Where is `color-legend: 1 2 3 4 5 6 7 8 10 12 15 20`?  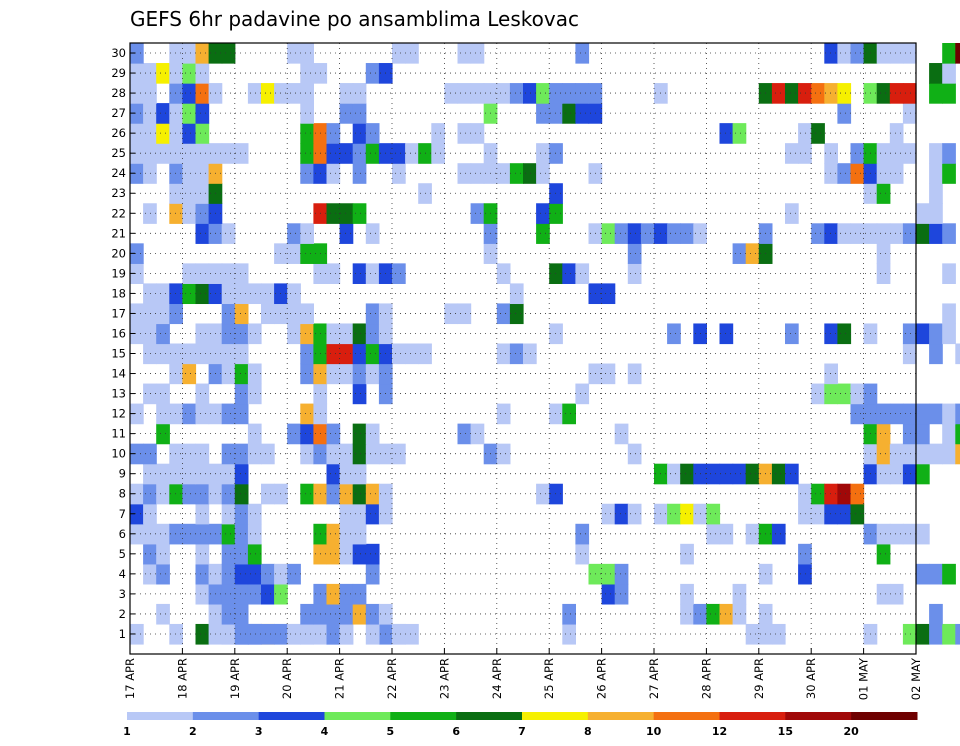
color-legend: 1 2 3 4 5 6 7 8 10 12 15 20 is located at coordinates (520, 725).